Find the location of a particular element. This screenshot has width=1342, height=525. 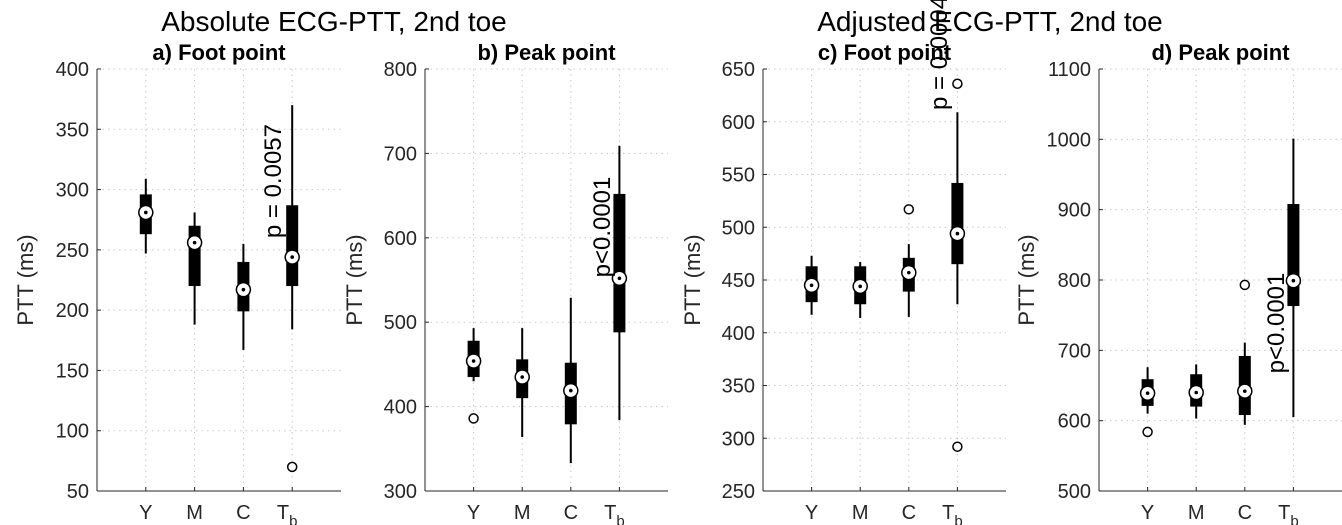

panel-title: a) Foot point is located at coordinates (219, 52).